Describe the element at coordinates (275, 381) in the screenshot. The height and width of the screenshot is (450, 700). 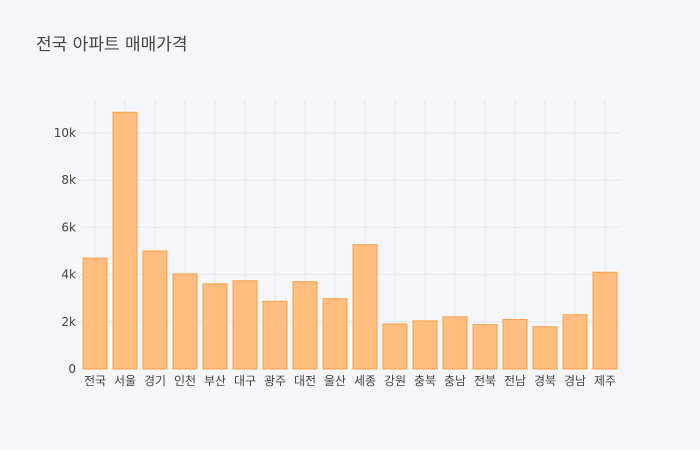
I see `x-tick-label: 광주` at that location.